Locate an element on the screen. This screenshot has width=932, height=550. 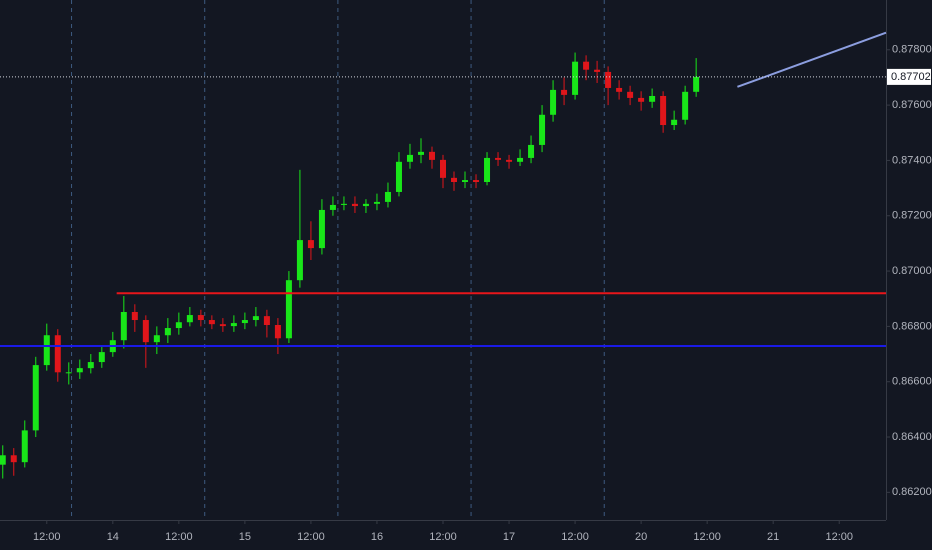
y-tick-label: 0.86400 is located at coordinates (912, 437).